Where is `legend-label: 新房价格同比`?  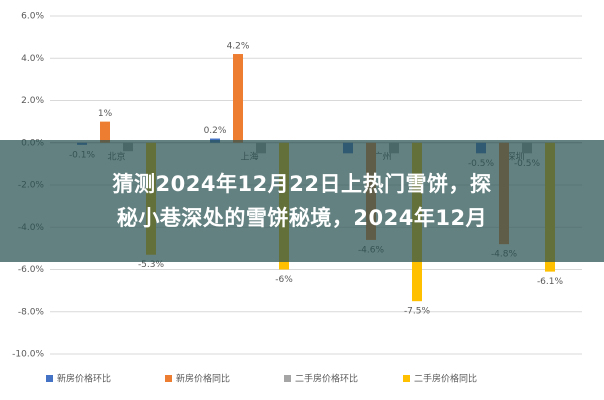
legend-label: 新房价格同比 is located at coordinates (203, 379).